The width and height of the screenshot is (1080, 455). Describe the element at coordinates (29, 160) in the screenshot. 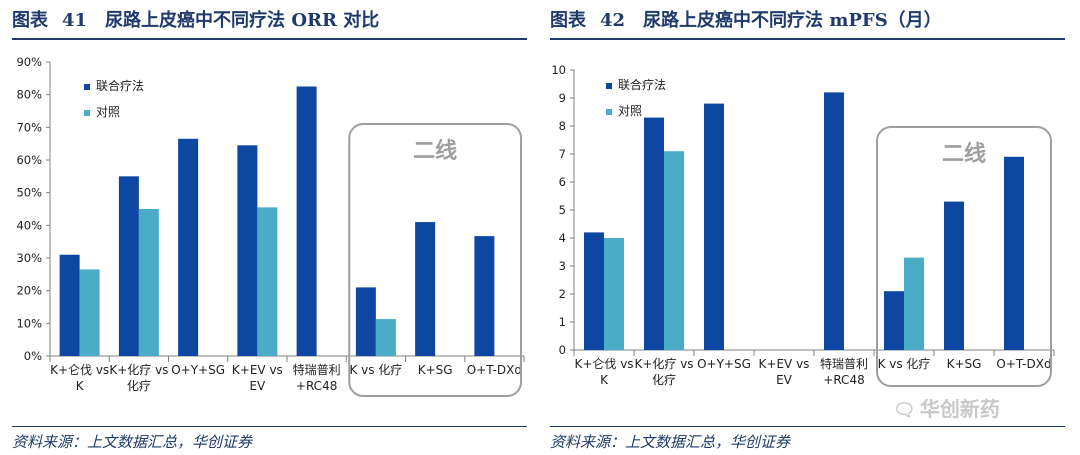

I see `y-tick-label: 60%` at that location.